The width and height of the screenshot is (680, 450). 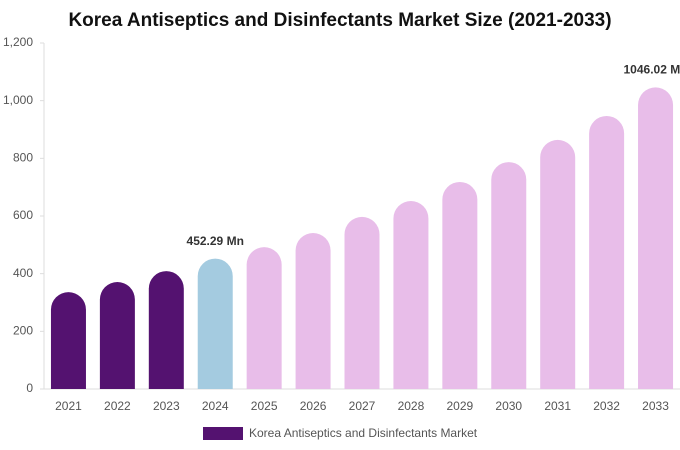 I want to click on x-tick-label: 2031, so click(x=557, y=406).